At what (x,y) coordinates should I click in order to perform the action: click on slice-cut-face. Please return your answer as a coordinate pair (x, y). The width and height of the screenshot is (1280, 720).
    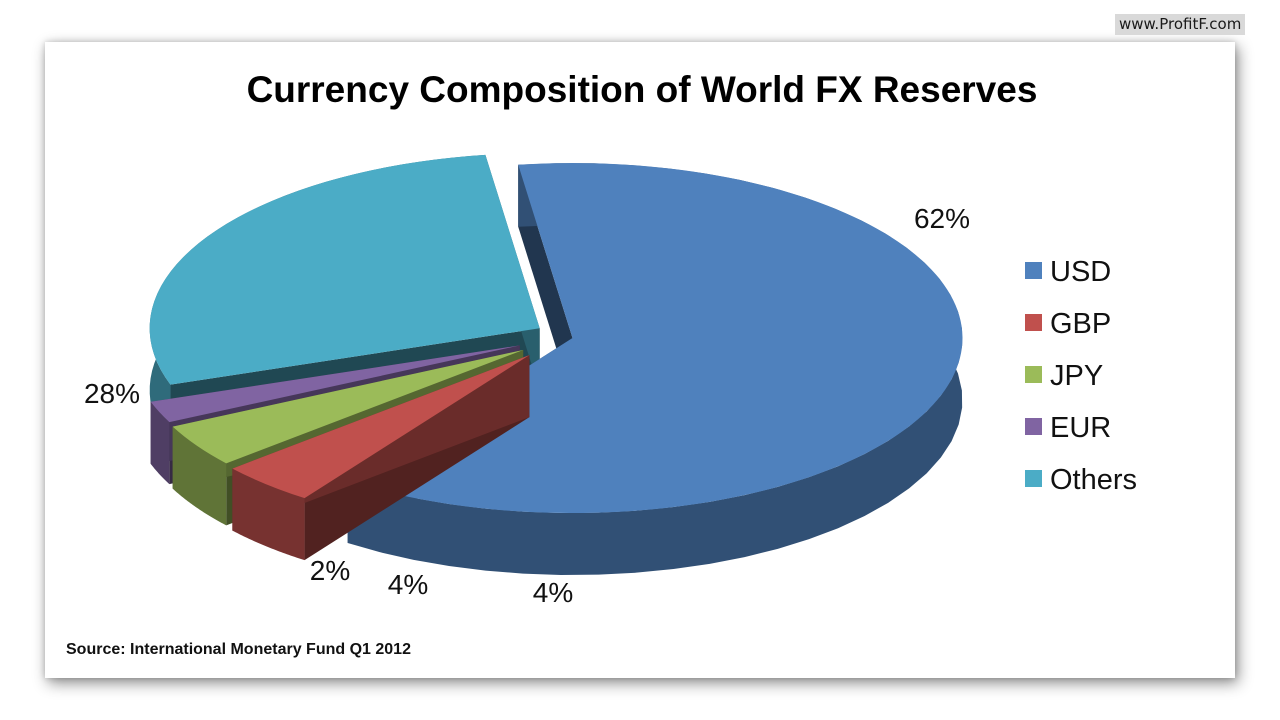
    Looking at the image, I should click on (348, 419).